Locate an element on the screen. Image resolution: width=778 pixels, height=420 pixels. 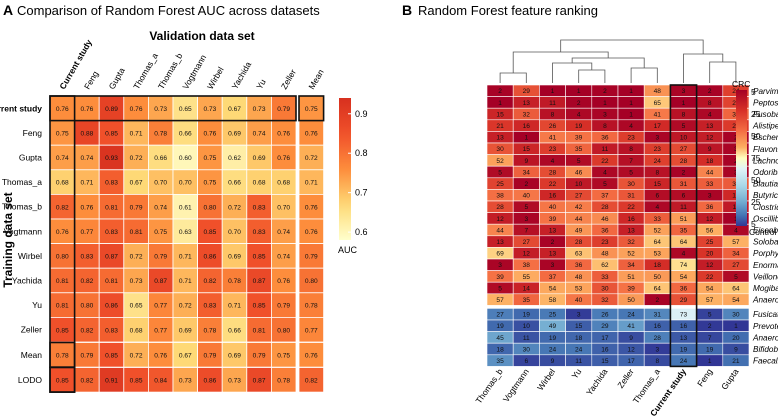
column-label: Wirbel is located at coordinates (215, 78).